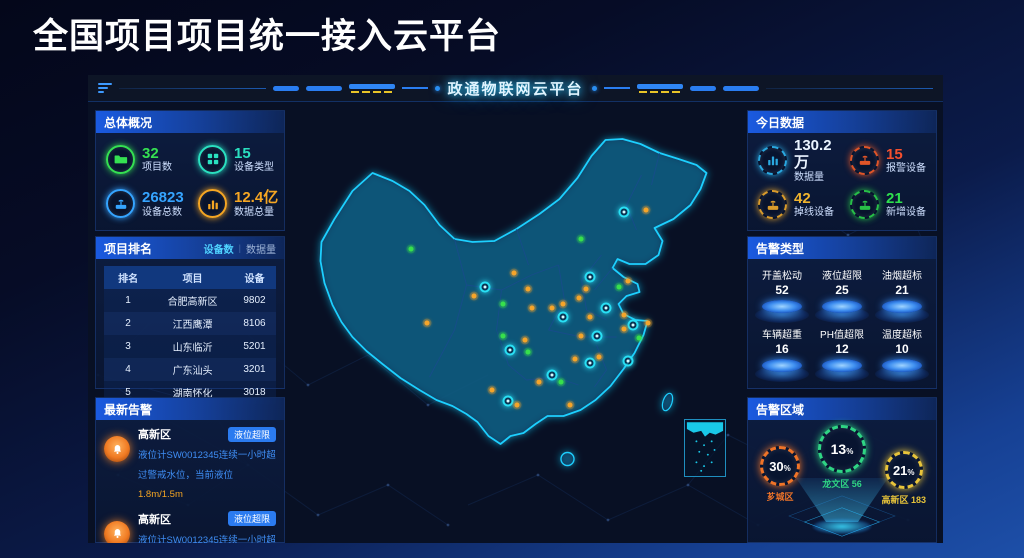 This screenshot has width=1024, height=558. I want to click on stat-item-设备总数: 26823 设备总数, so click(144, 204).